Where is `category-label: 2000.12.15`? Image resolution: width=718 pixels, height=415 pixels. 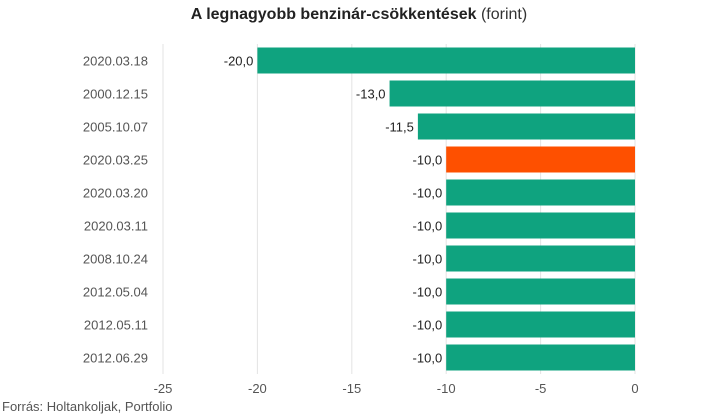
category-label: 2000.12.15 is located at coordinates (115, 94).